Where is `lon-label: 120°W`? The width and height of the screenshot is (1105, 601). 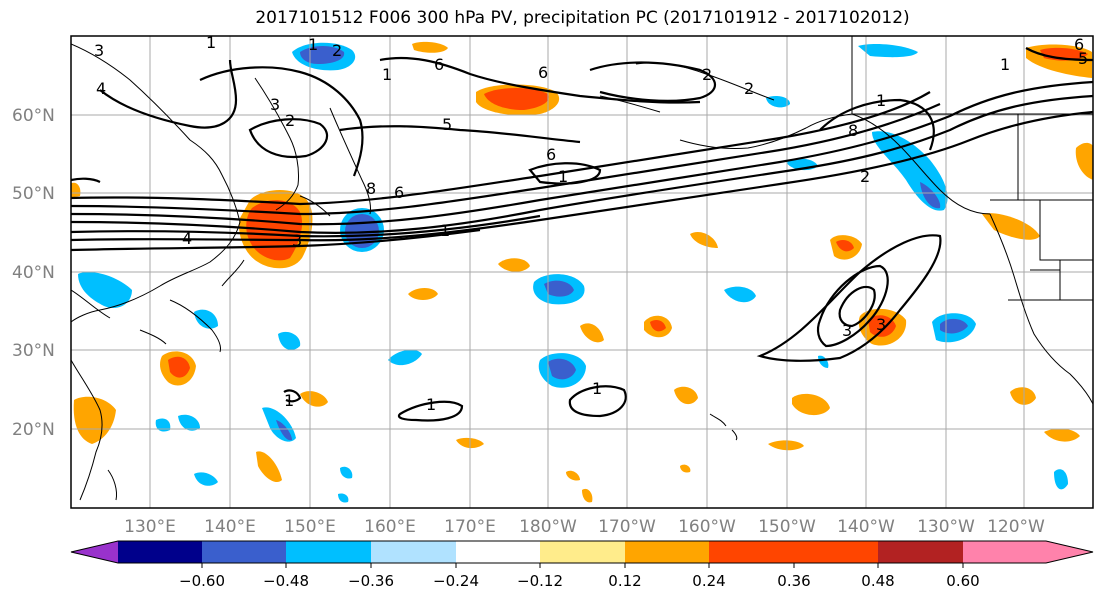 lon-label: 120°W is located at coordinates (1016, 527).